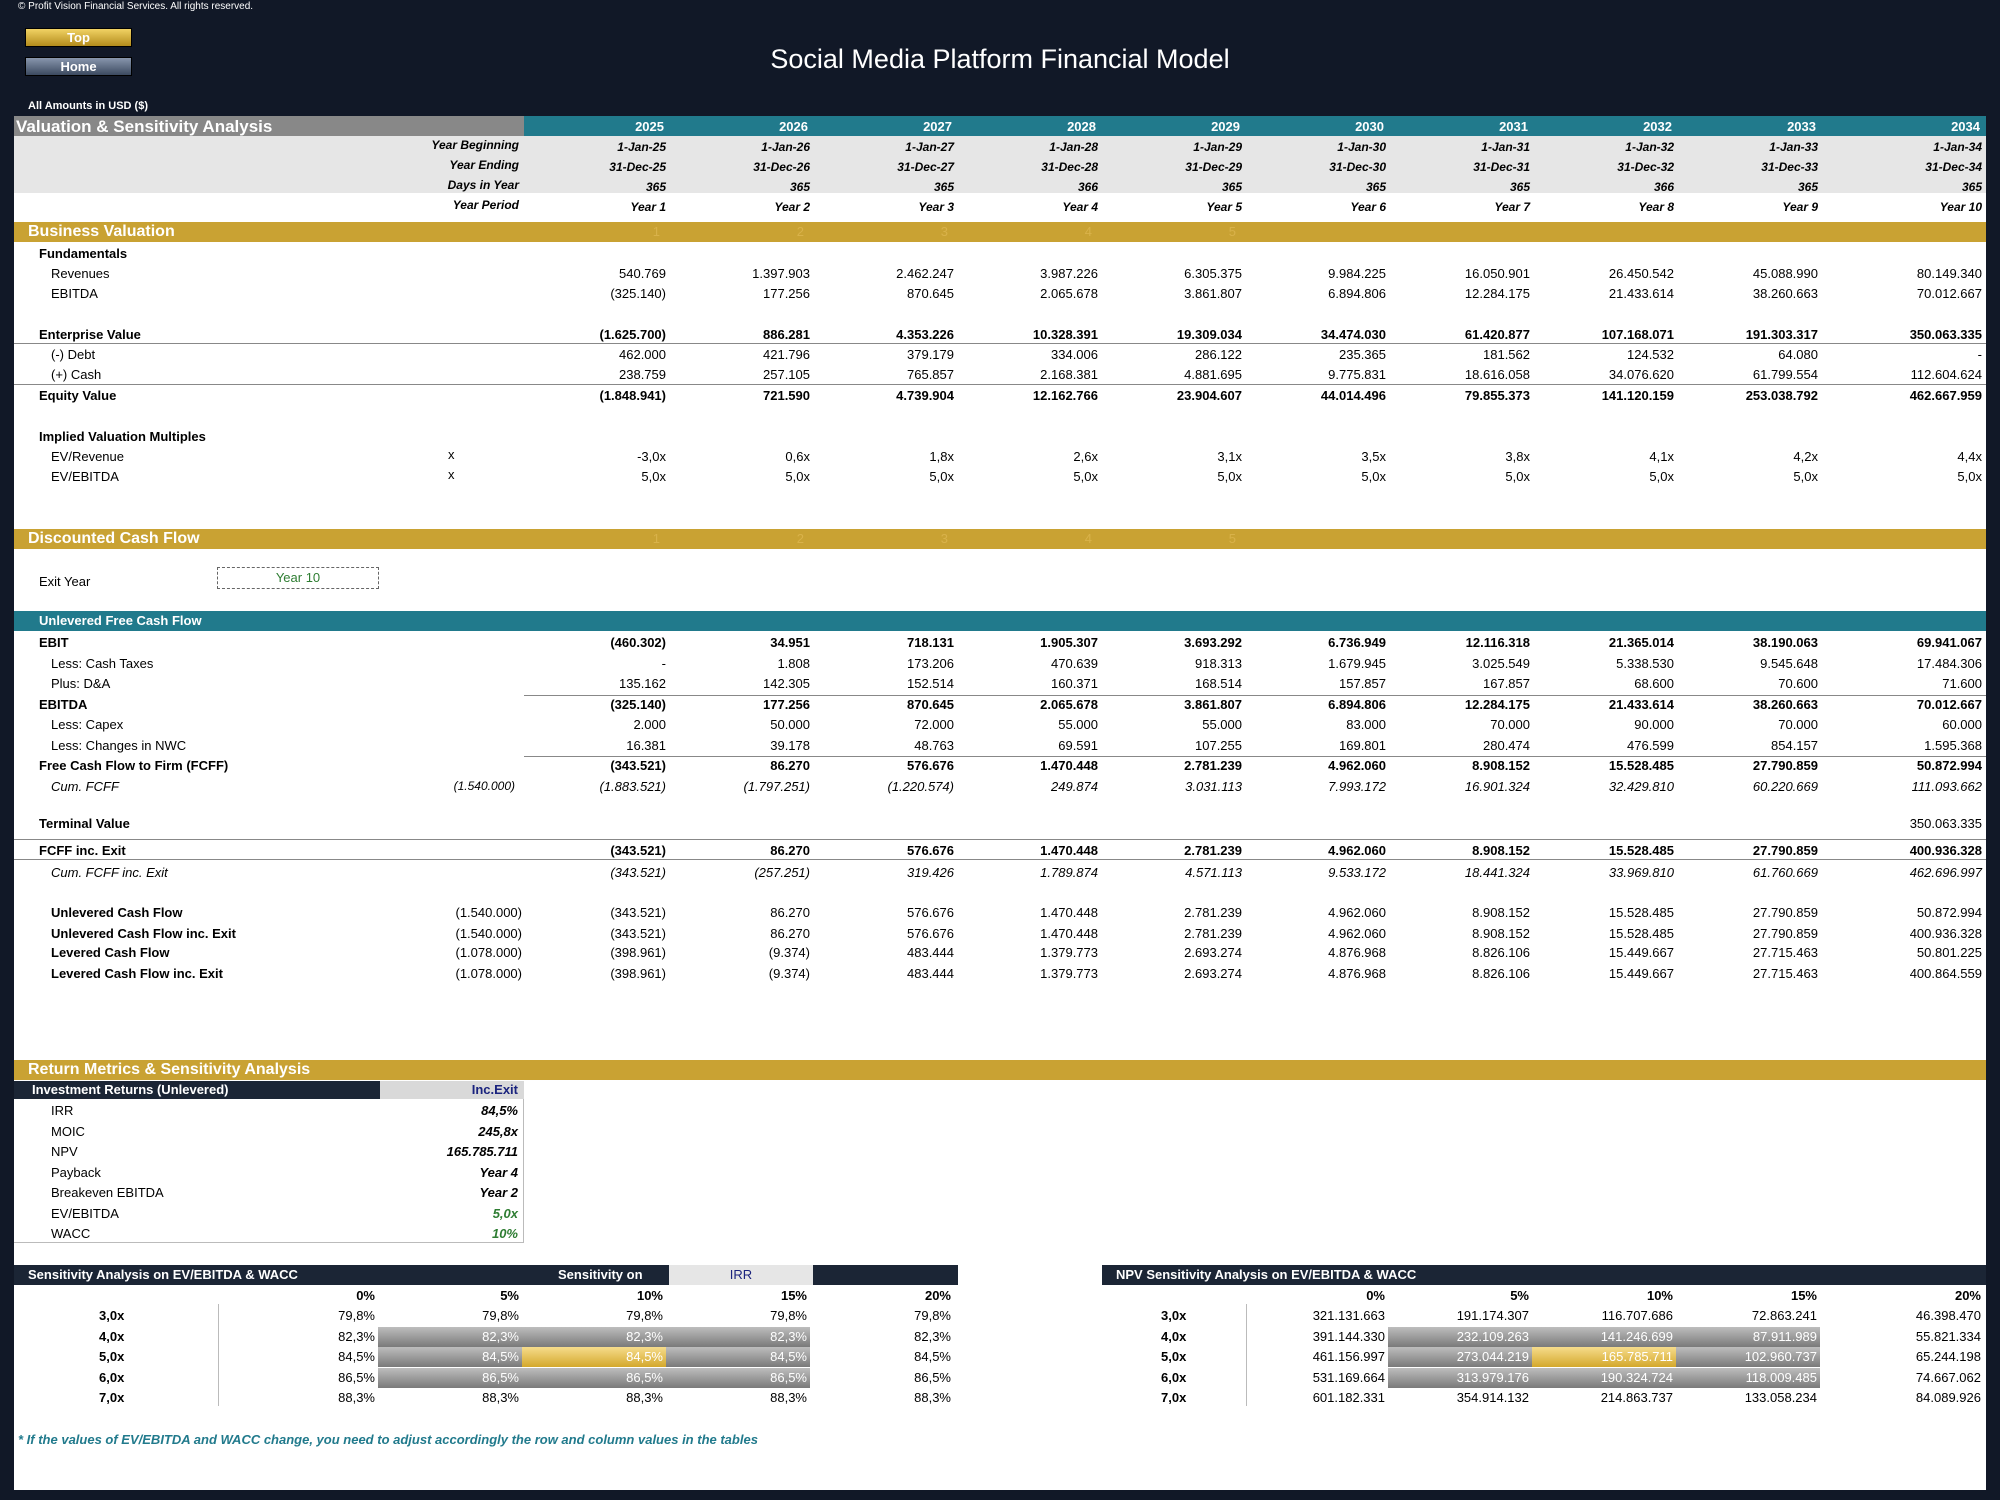  Describe the element at coordinates (1069, 952) in the screenshot. I see `cash-flow-value: 1.379.773` at that location.